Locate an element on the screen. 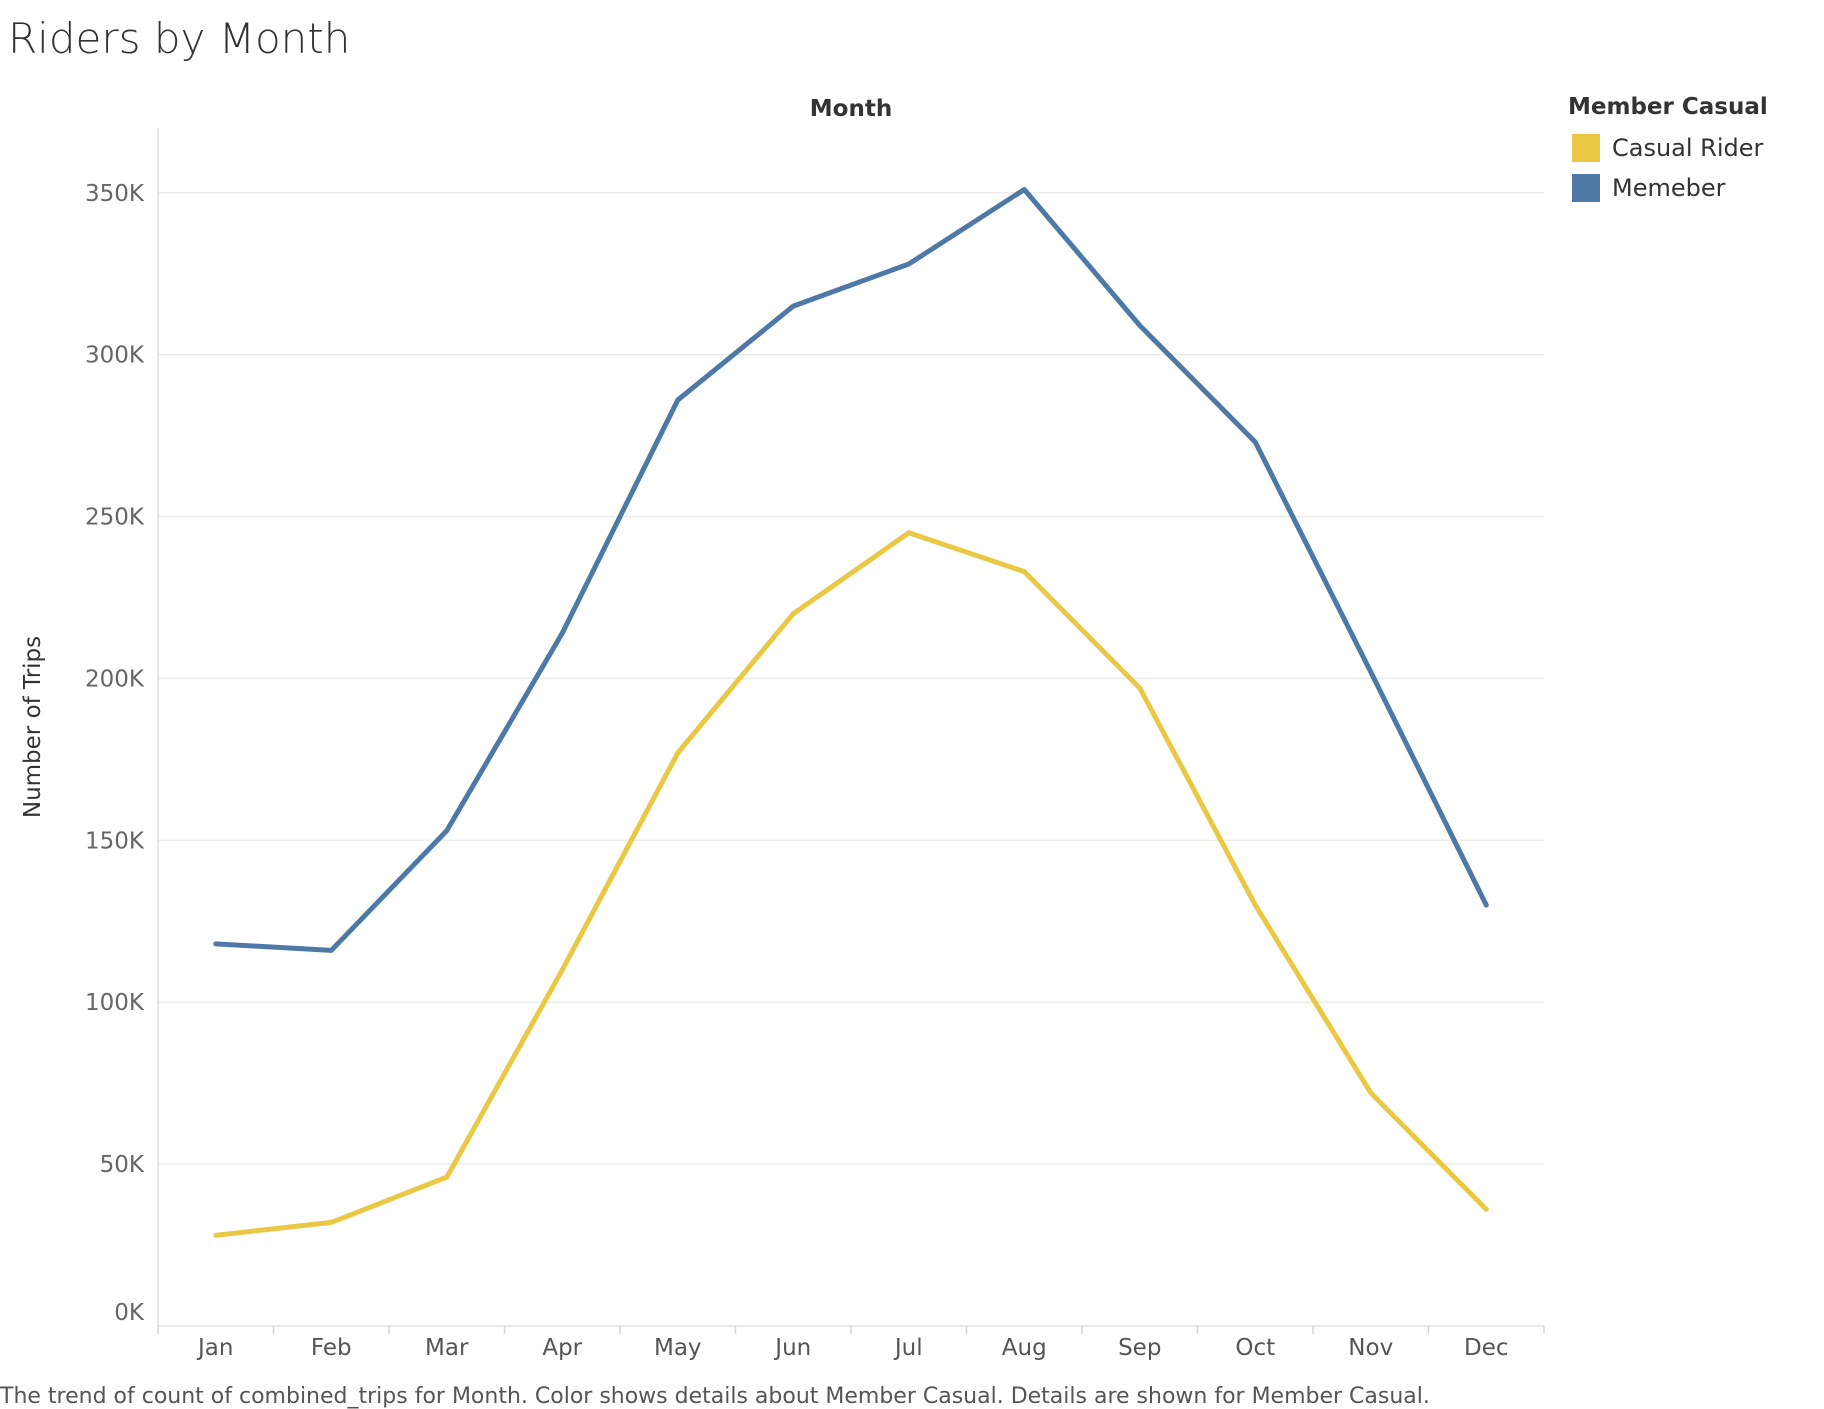 This screenshot has height=1409, width=1824. legend-label-casual-rider: Casual Rider is located at coordinates (1688, 148).